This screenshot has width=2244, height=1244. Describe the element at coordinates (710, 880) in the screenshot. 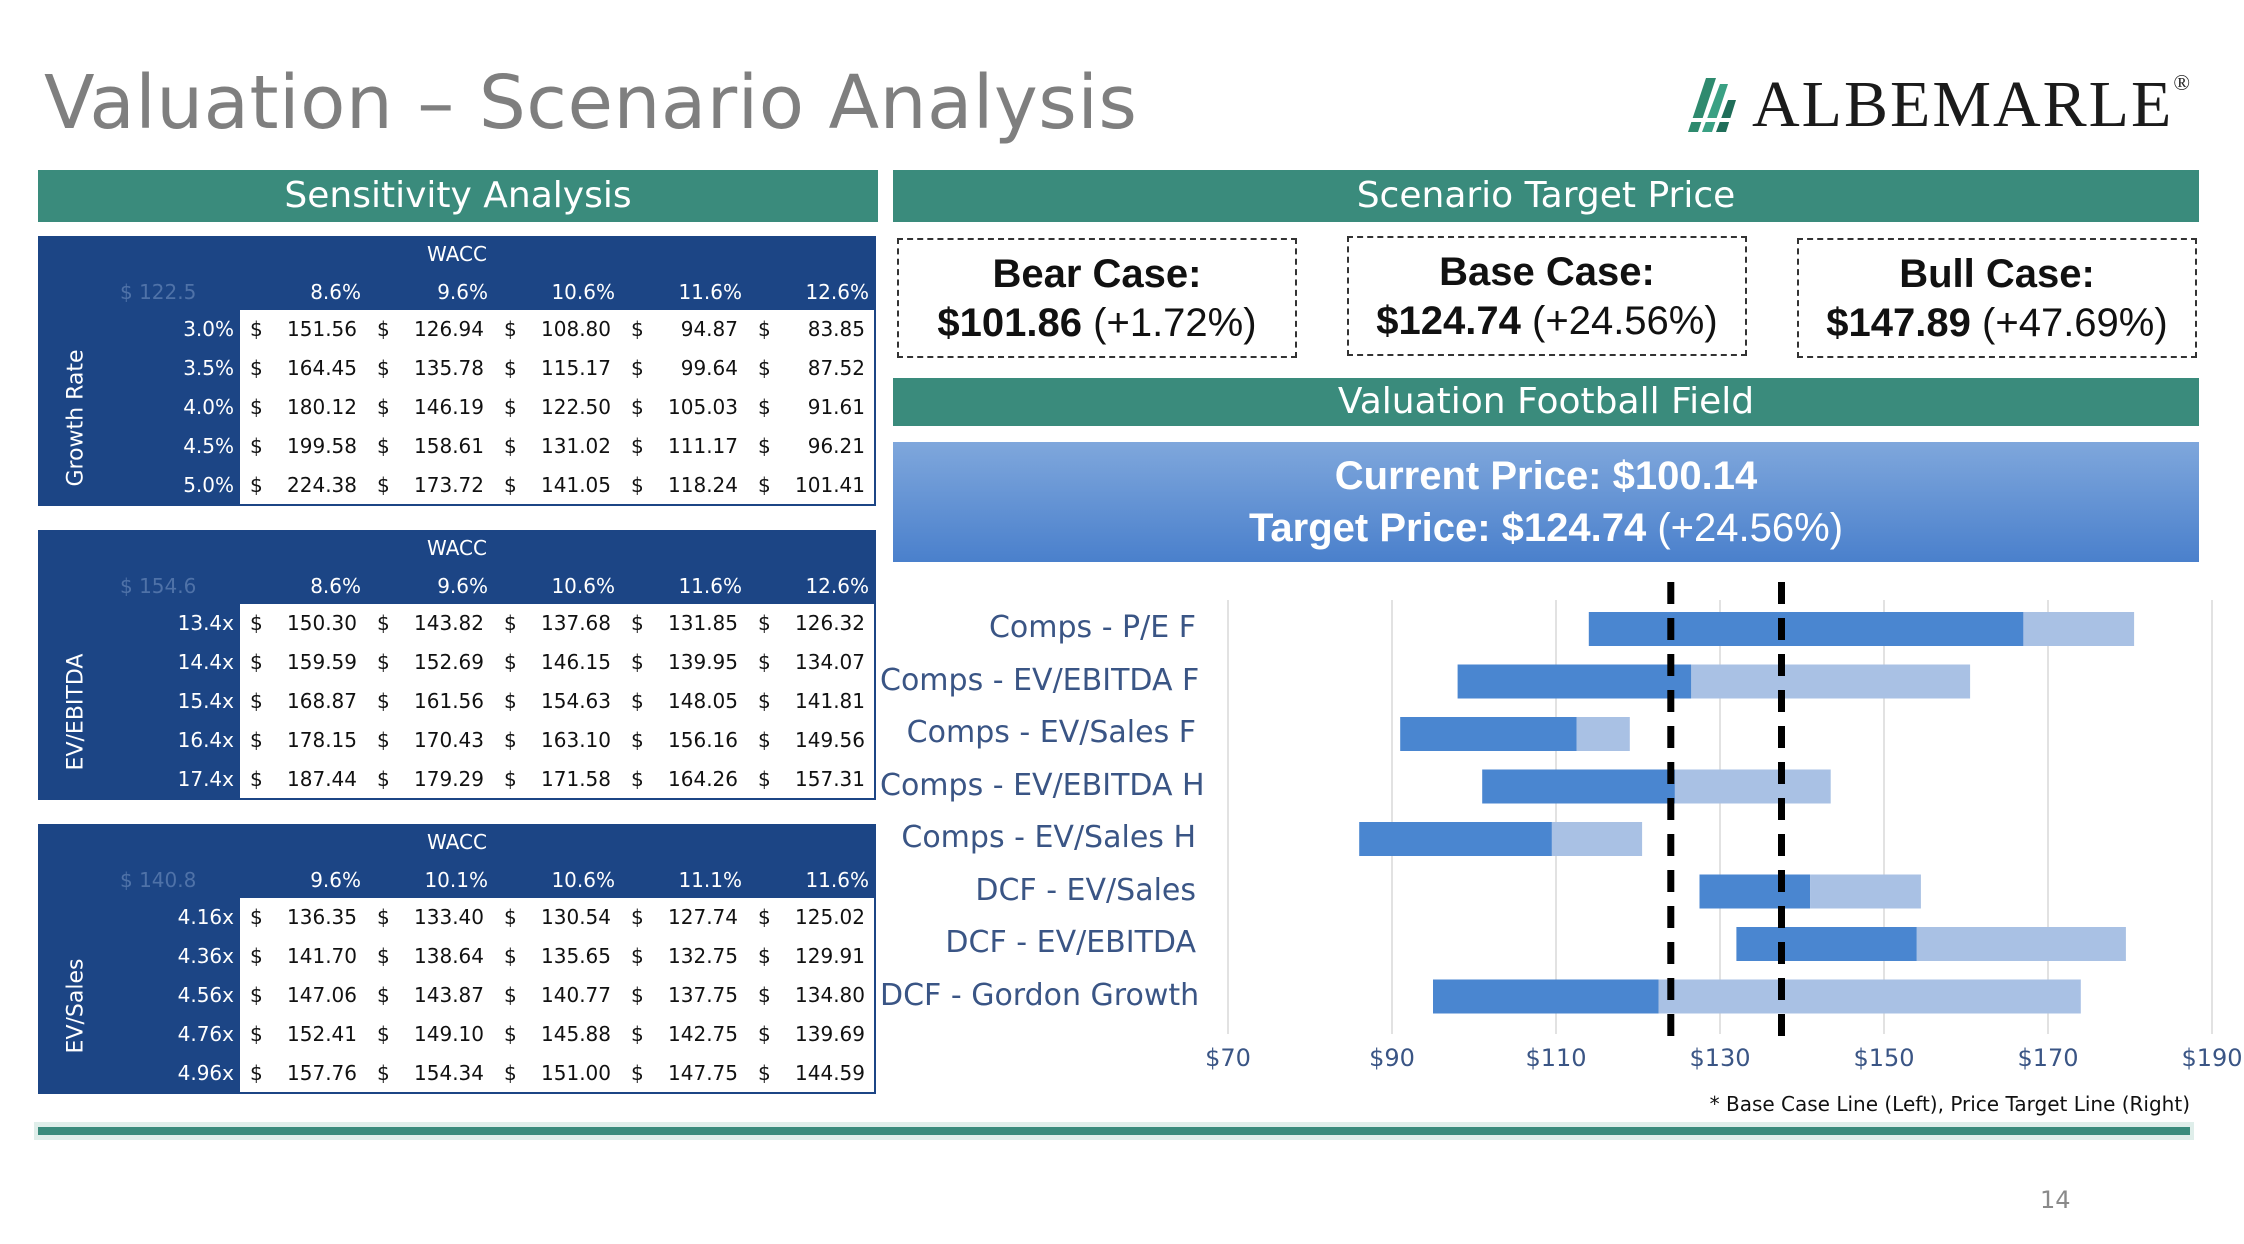

I see `column-header: 11.1%` at that location.